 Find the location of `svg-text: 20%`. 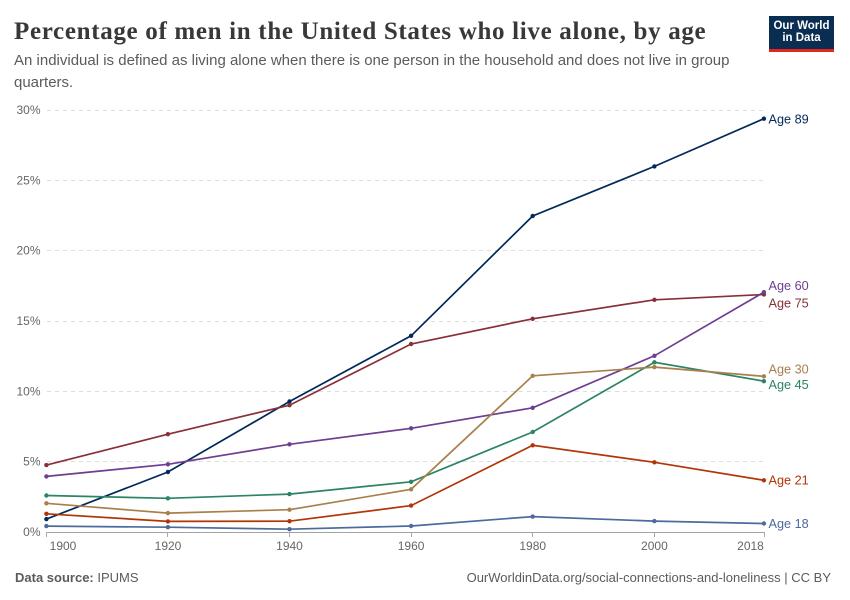

svg-text: 20% is located at coordinates (28, 251).